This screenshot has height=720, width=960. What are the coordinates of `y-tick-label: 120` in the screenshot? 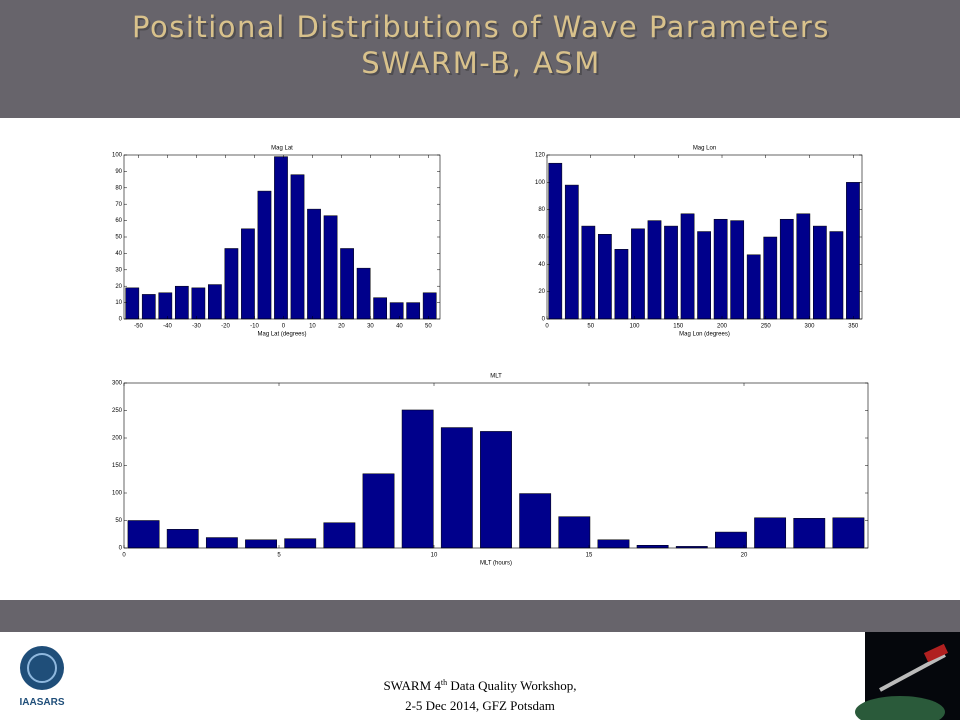 It's located at (540, 156).